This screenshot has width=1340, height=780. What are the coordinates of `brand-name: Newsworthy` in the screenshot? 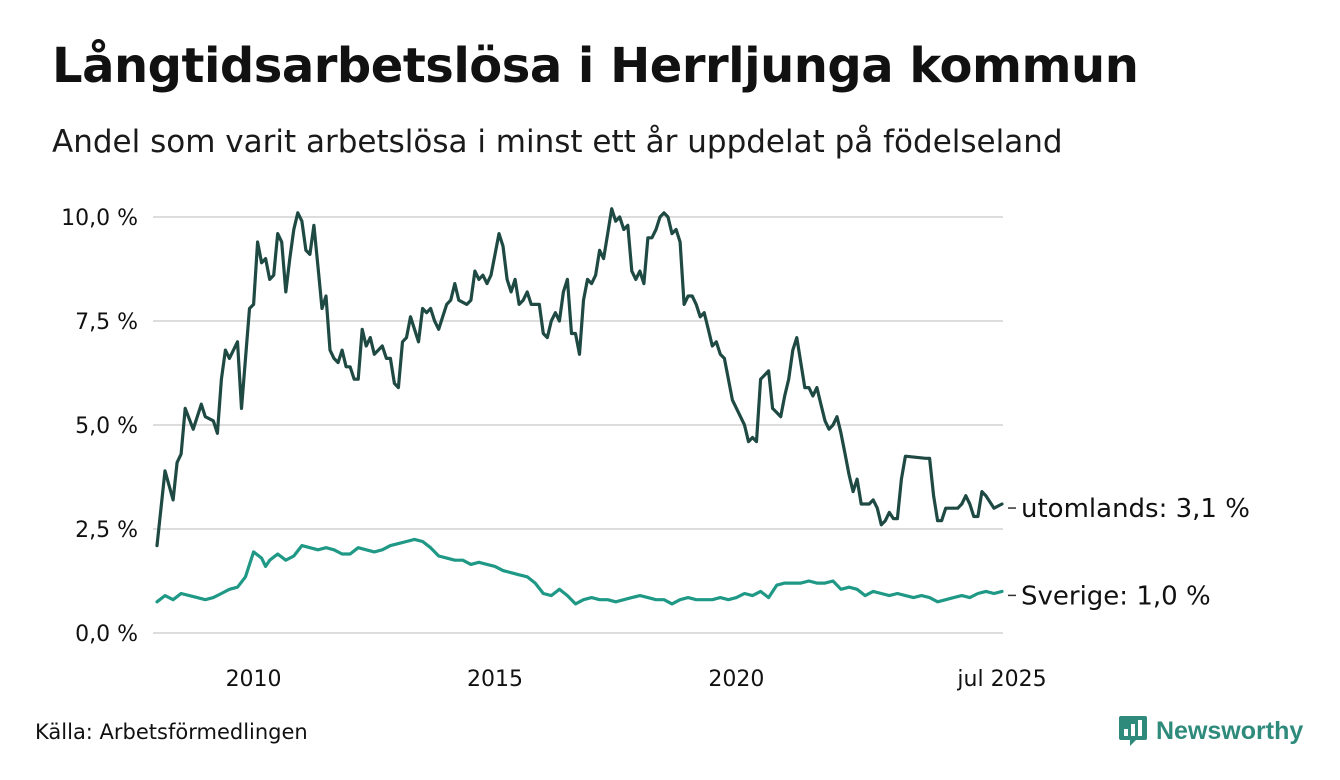 It's located at (1230, 730).